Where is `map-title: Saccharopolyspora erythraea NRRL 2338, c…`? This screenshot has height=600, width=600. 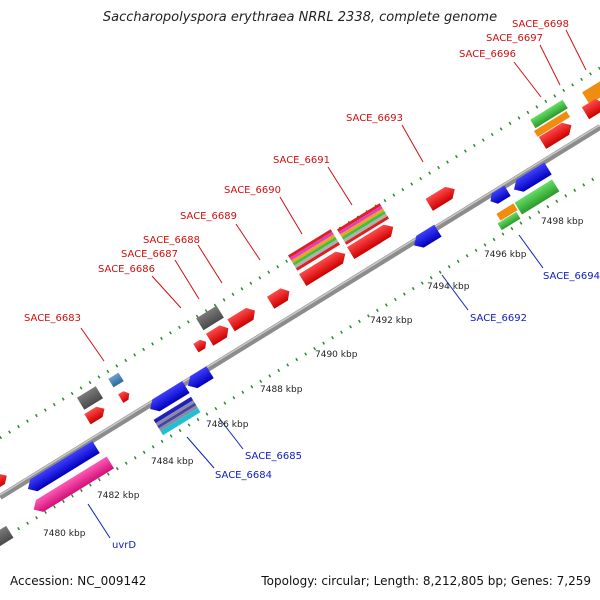
map-title: Saccharopolyspora erythraea NRRL 2338, c… is located at coordinates (300, 17).